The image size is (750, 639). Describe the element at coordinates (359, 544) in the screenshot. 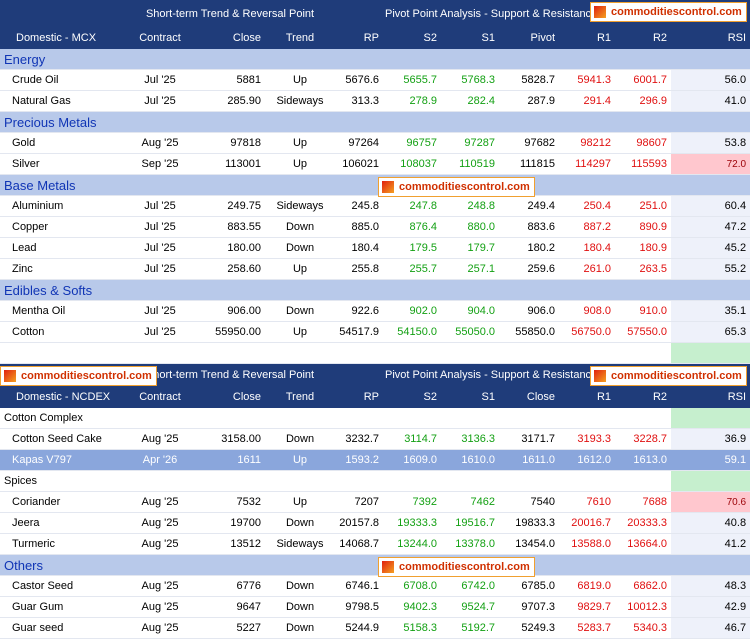

I see `cell: 14068.7` at that location.